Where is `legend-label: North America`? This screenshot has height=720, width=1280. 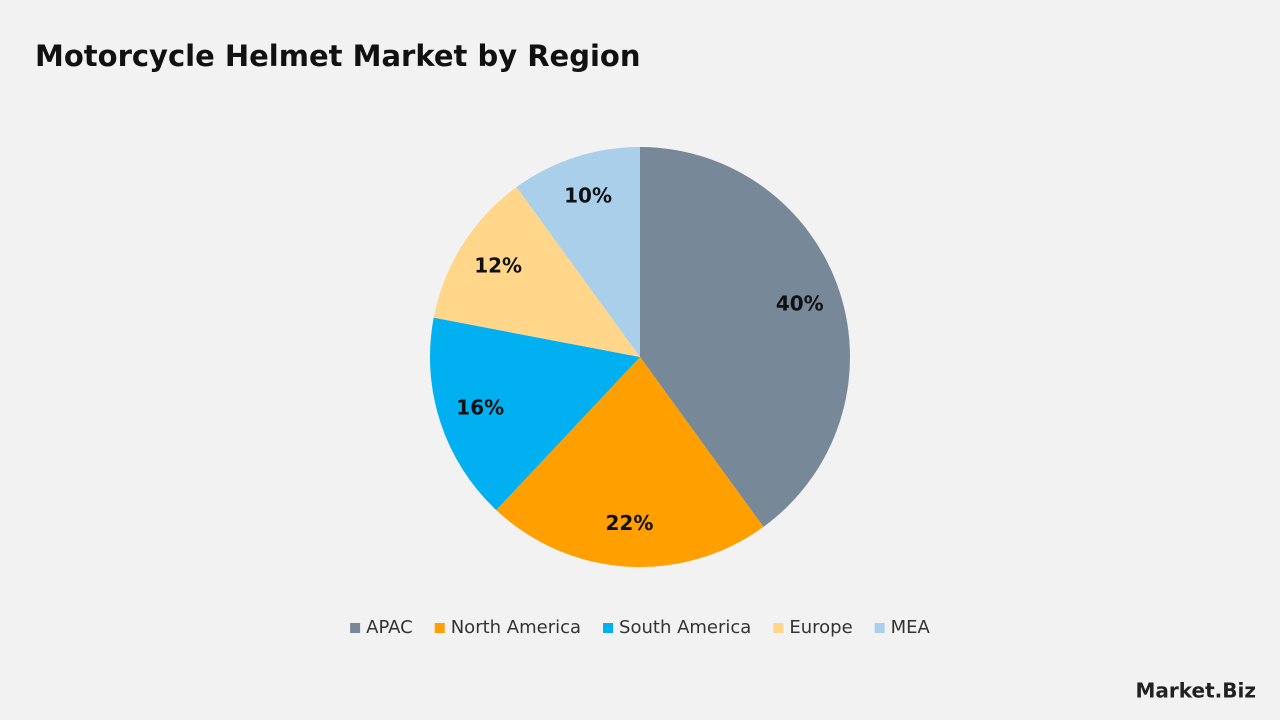 legend-label: North America is located at coordinates (516, 627).